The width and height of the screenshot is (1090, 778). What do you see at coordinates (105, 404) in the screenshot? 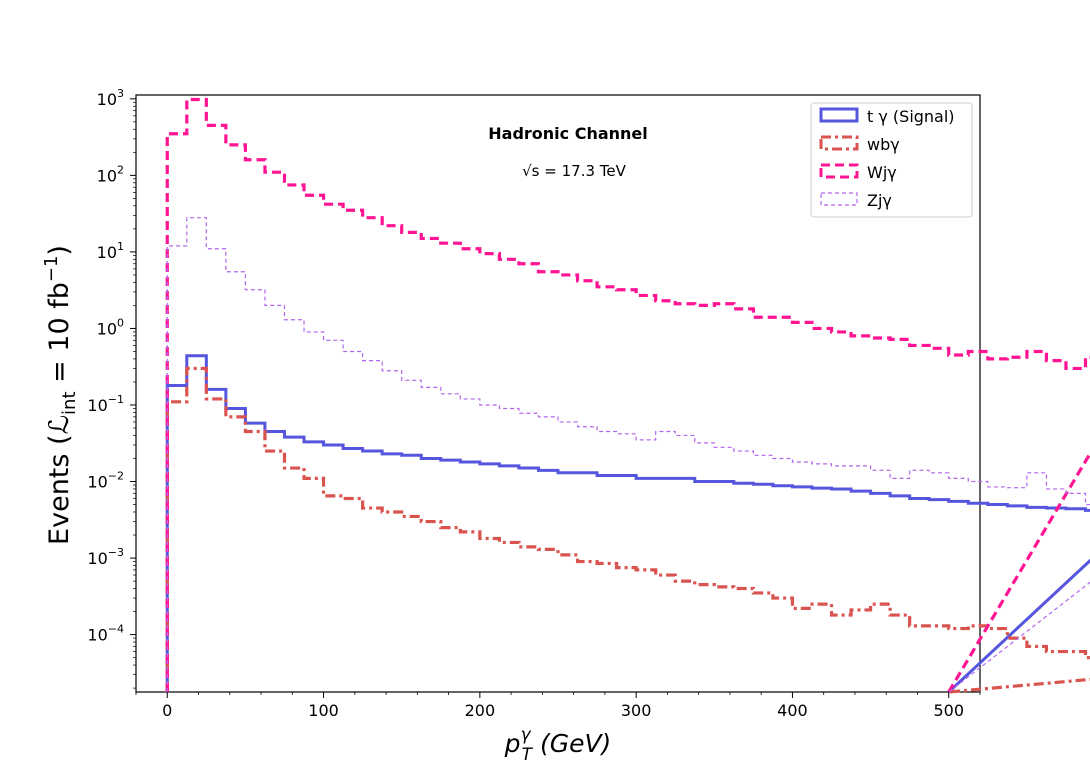
I see `y-tick-label: 10⁻¹` at bounding box center [105, 404].